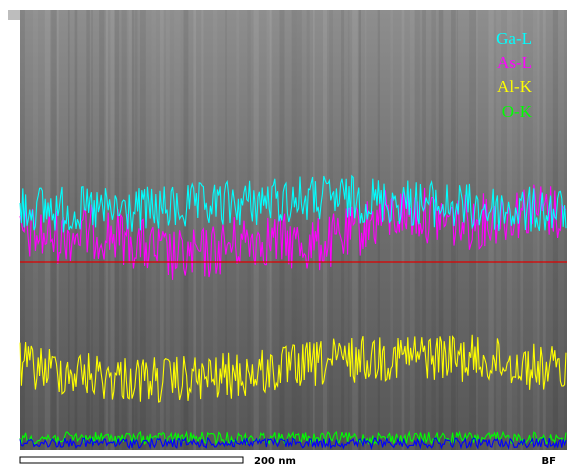 The height and width of the screenshot is (468, 567). I want to click on trace-o, so click(293, 438).